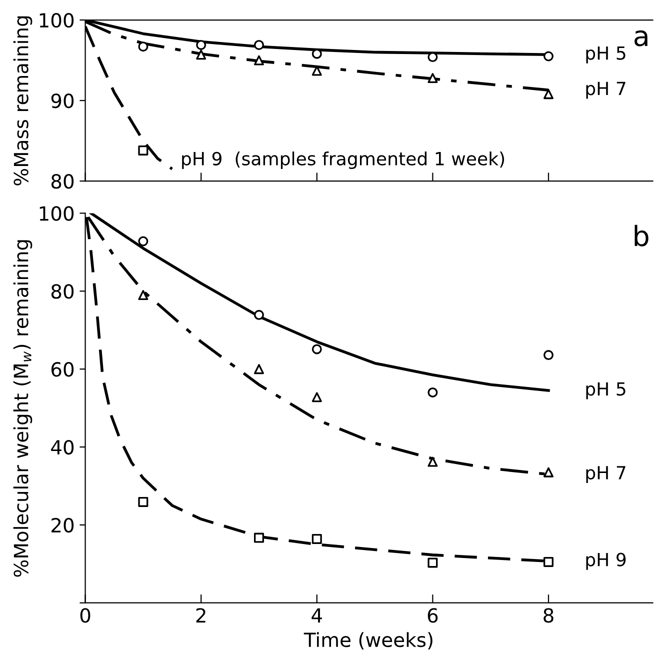  Describe the element at coordinates (22, 101) in the screenshot. I see `y-axis-title: %Mass remaining` at that location.